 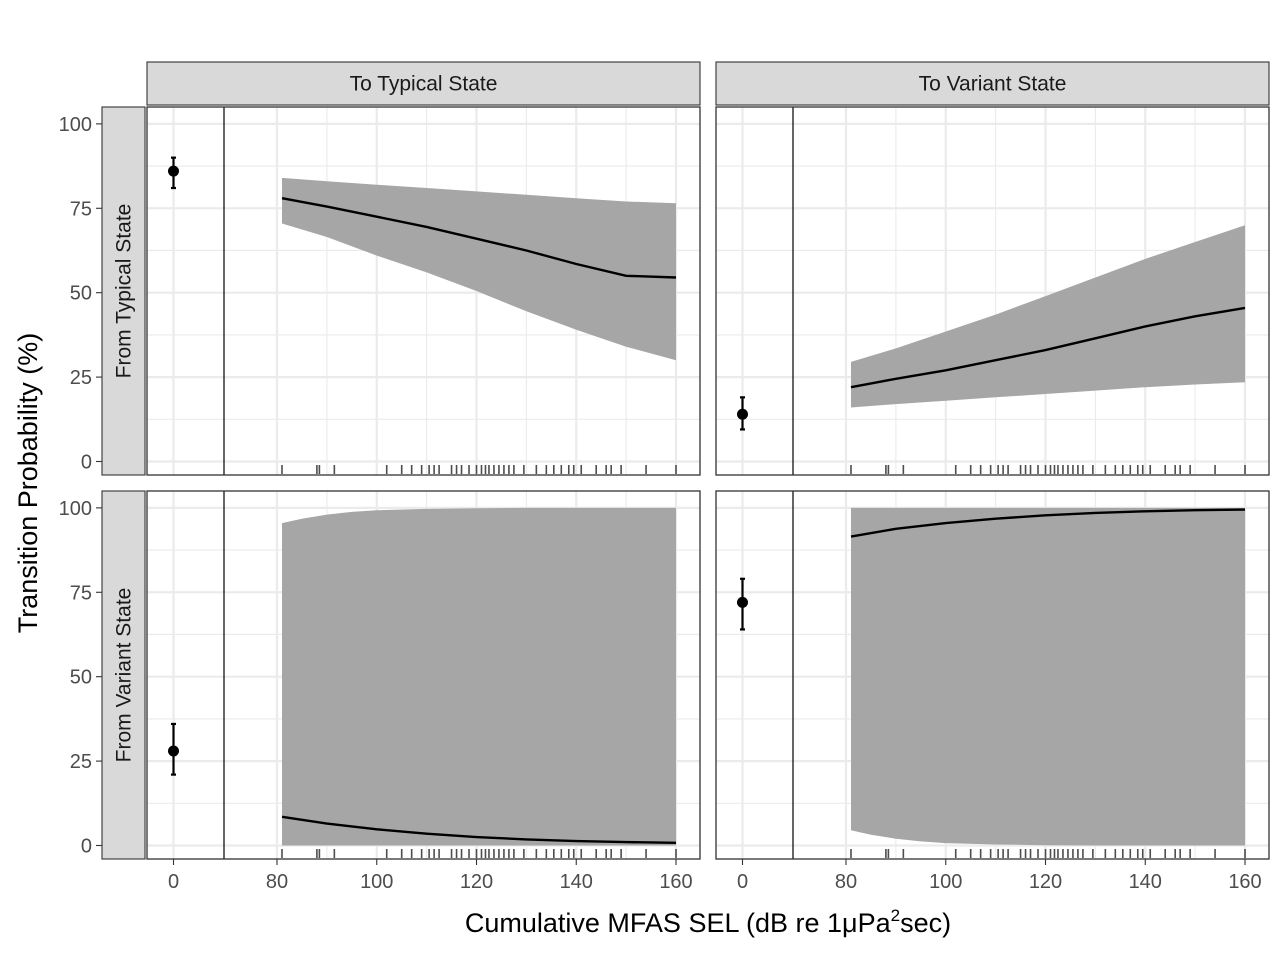 I want to click on column-strip-label: To Variant State, so click(x=993, y=84).